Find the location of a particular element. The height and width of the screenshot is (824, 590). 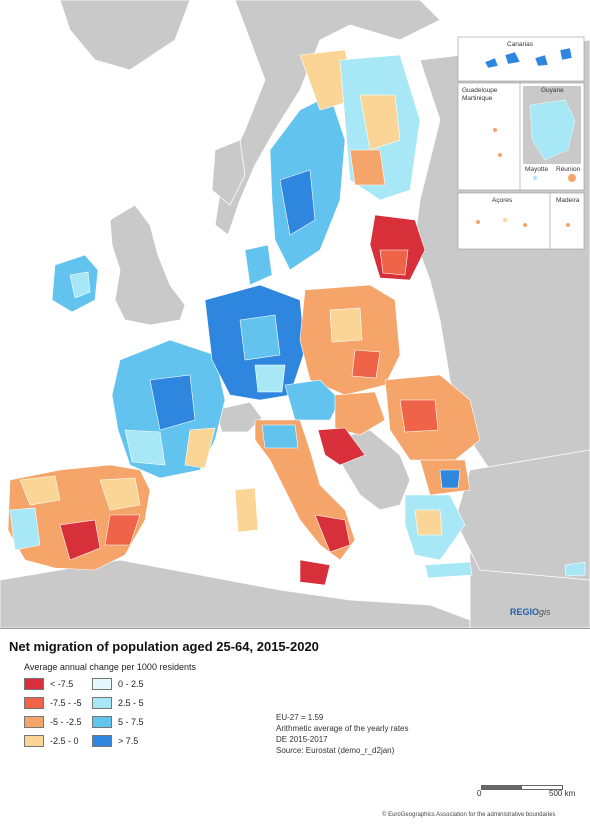

inset-label-martinique: Martinique is located at coordinates (477, 98).